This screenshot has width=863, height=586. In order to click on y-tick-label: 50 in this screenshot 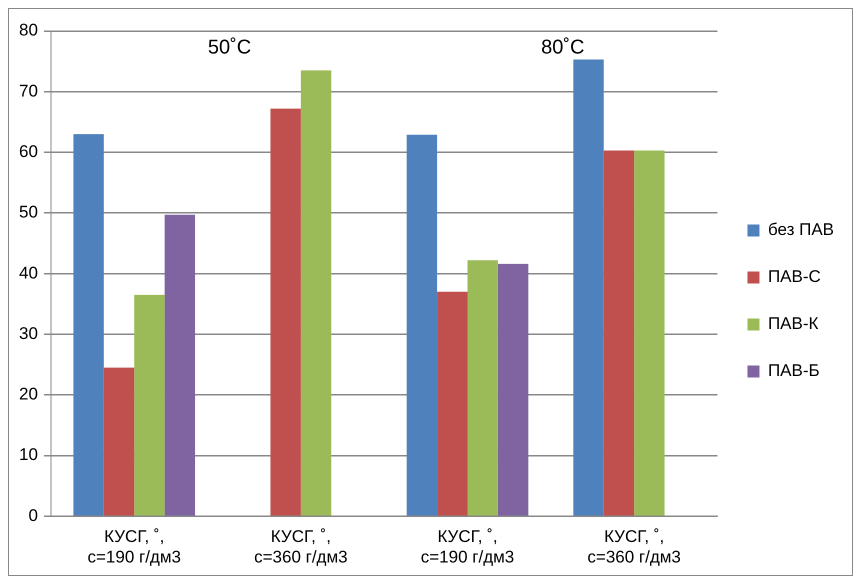, I will do `click(28, 212)`.